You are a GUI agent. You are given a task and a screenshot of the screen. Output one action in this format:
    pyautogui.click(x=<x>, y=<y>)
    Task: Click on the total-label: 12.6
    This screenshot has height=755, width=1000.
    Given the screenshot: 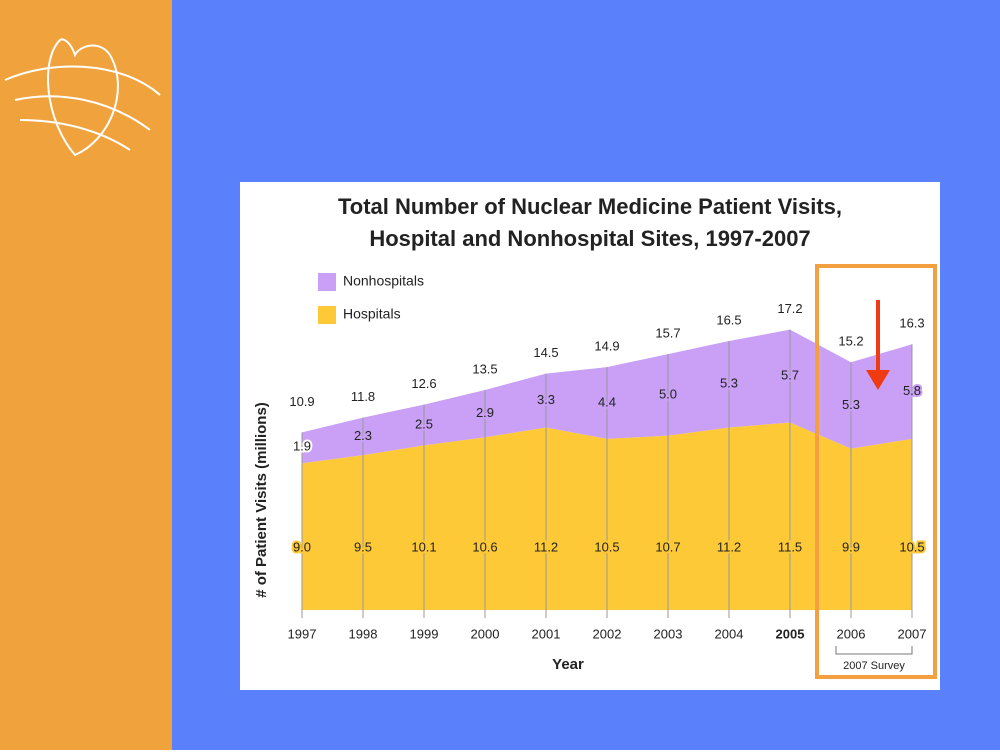 What is the action you would take?
    pyautogui.click(x=423, y=383)
    